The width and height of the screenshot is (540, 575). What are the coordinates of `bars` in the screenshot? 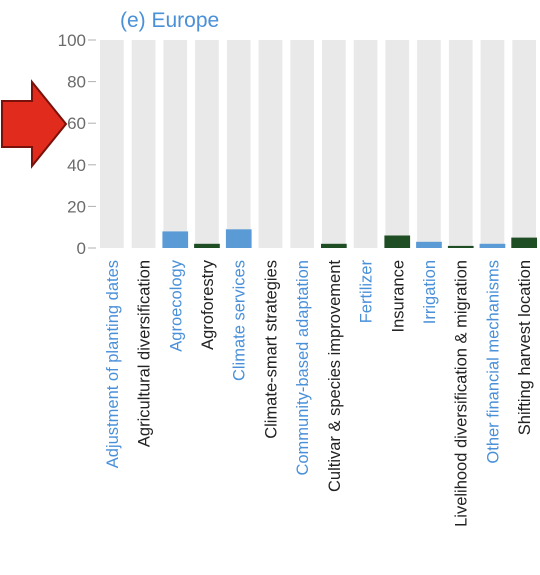 It's located at (349, 238).